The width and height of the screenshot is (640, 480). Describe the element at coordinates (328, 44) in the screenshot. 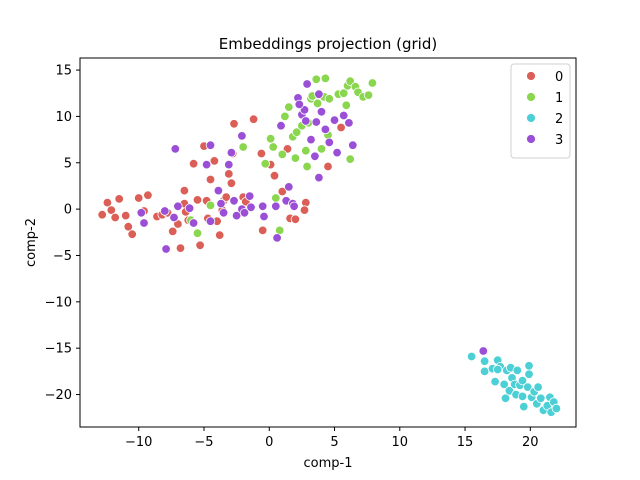

I see `chart-title: Embeddings projection (grid)` at that location.